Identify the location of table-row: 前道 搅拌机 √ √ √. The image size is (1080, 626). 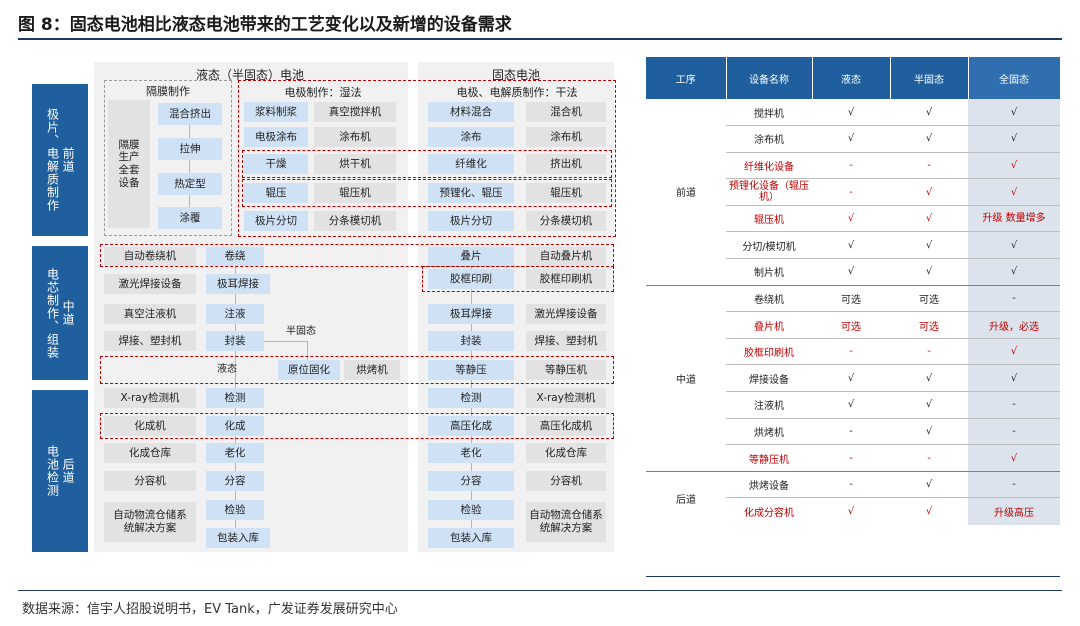
(853, 192).